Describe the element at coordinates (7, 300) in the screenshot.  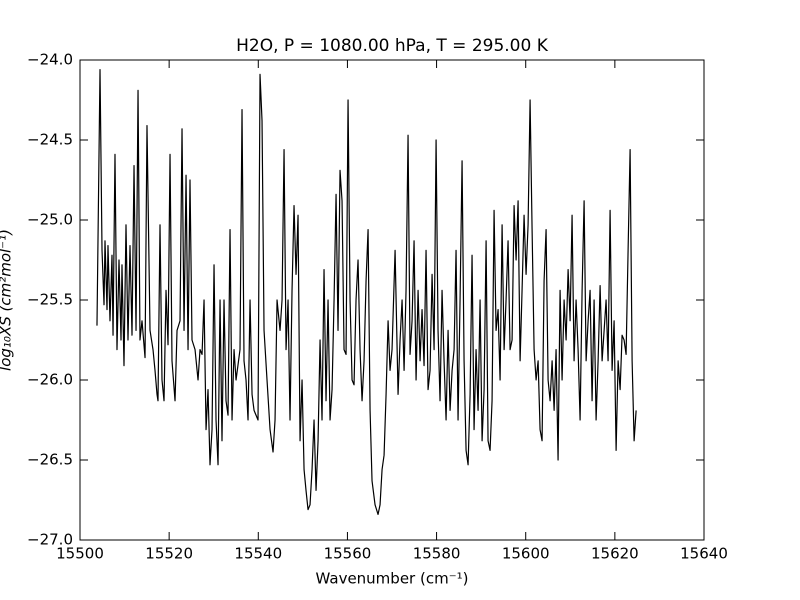
I see `y-axis-label: log₁₀XS (cm²mol⁻¹)` at that location.